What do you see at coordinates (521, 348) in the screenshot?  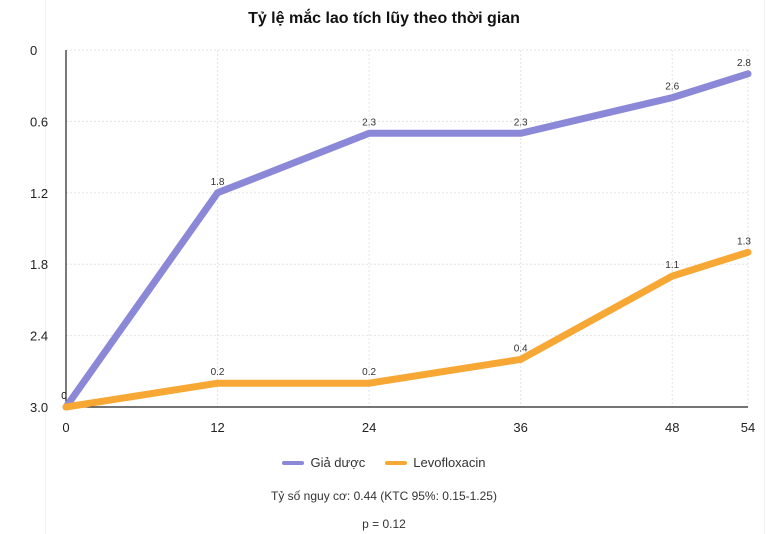 I see `data-label: 0.4` at bounding box center [521, 348].